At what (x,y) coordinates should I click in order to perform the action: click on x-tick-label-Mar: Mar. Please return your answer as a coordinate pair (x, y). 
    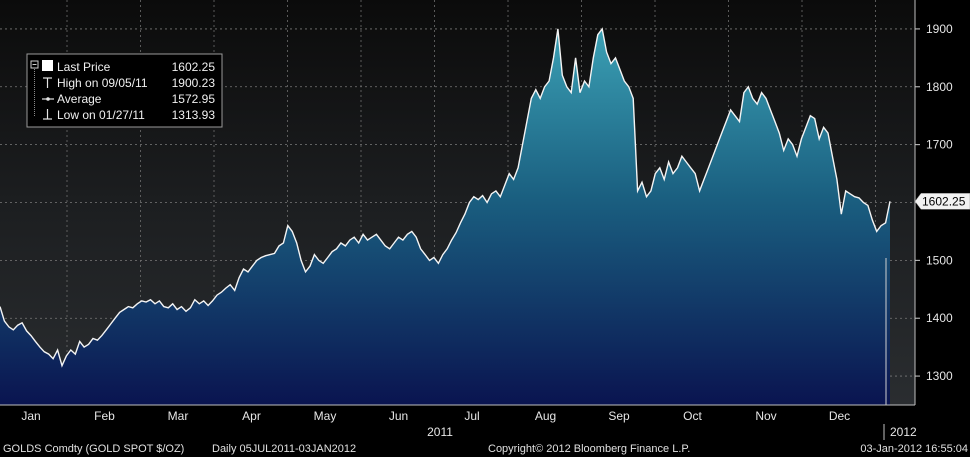
    Looking at the image, I should click on (178, 416).